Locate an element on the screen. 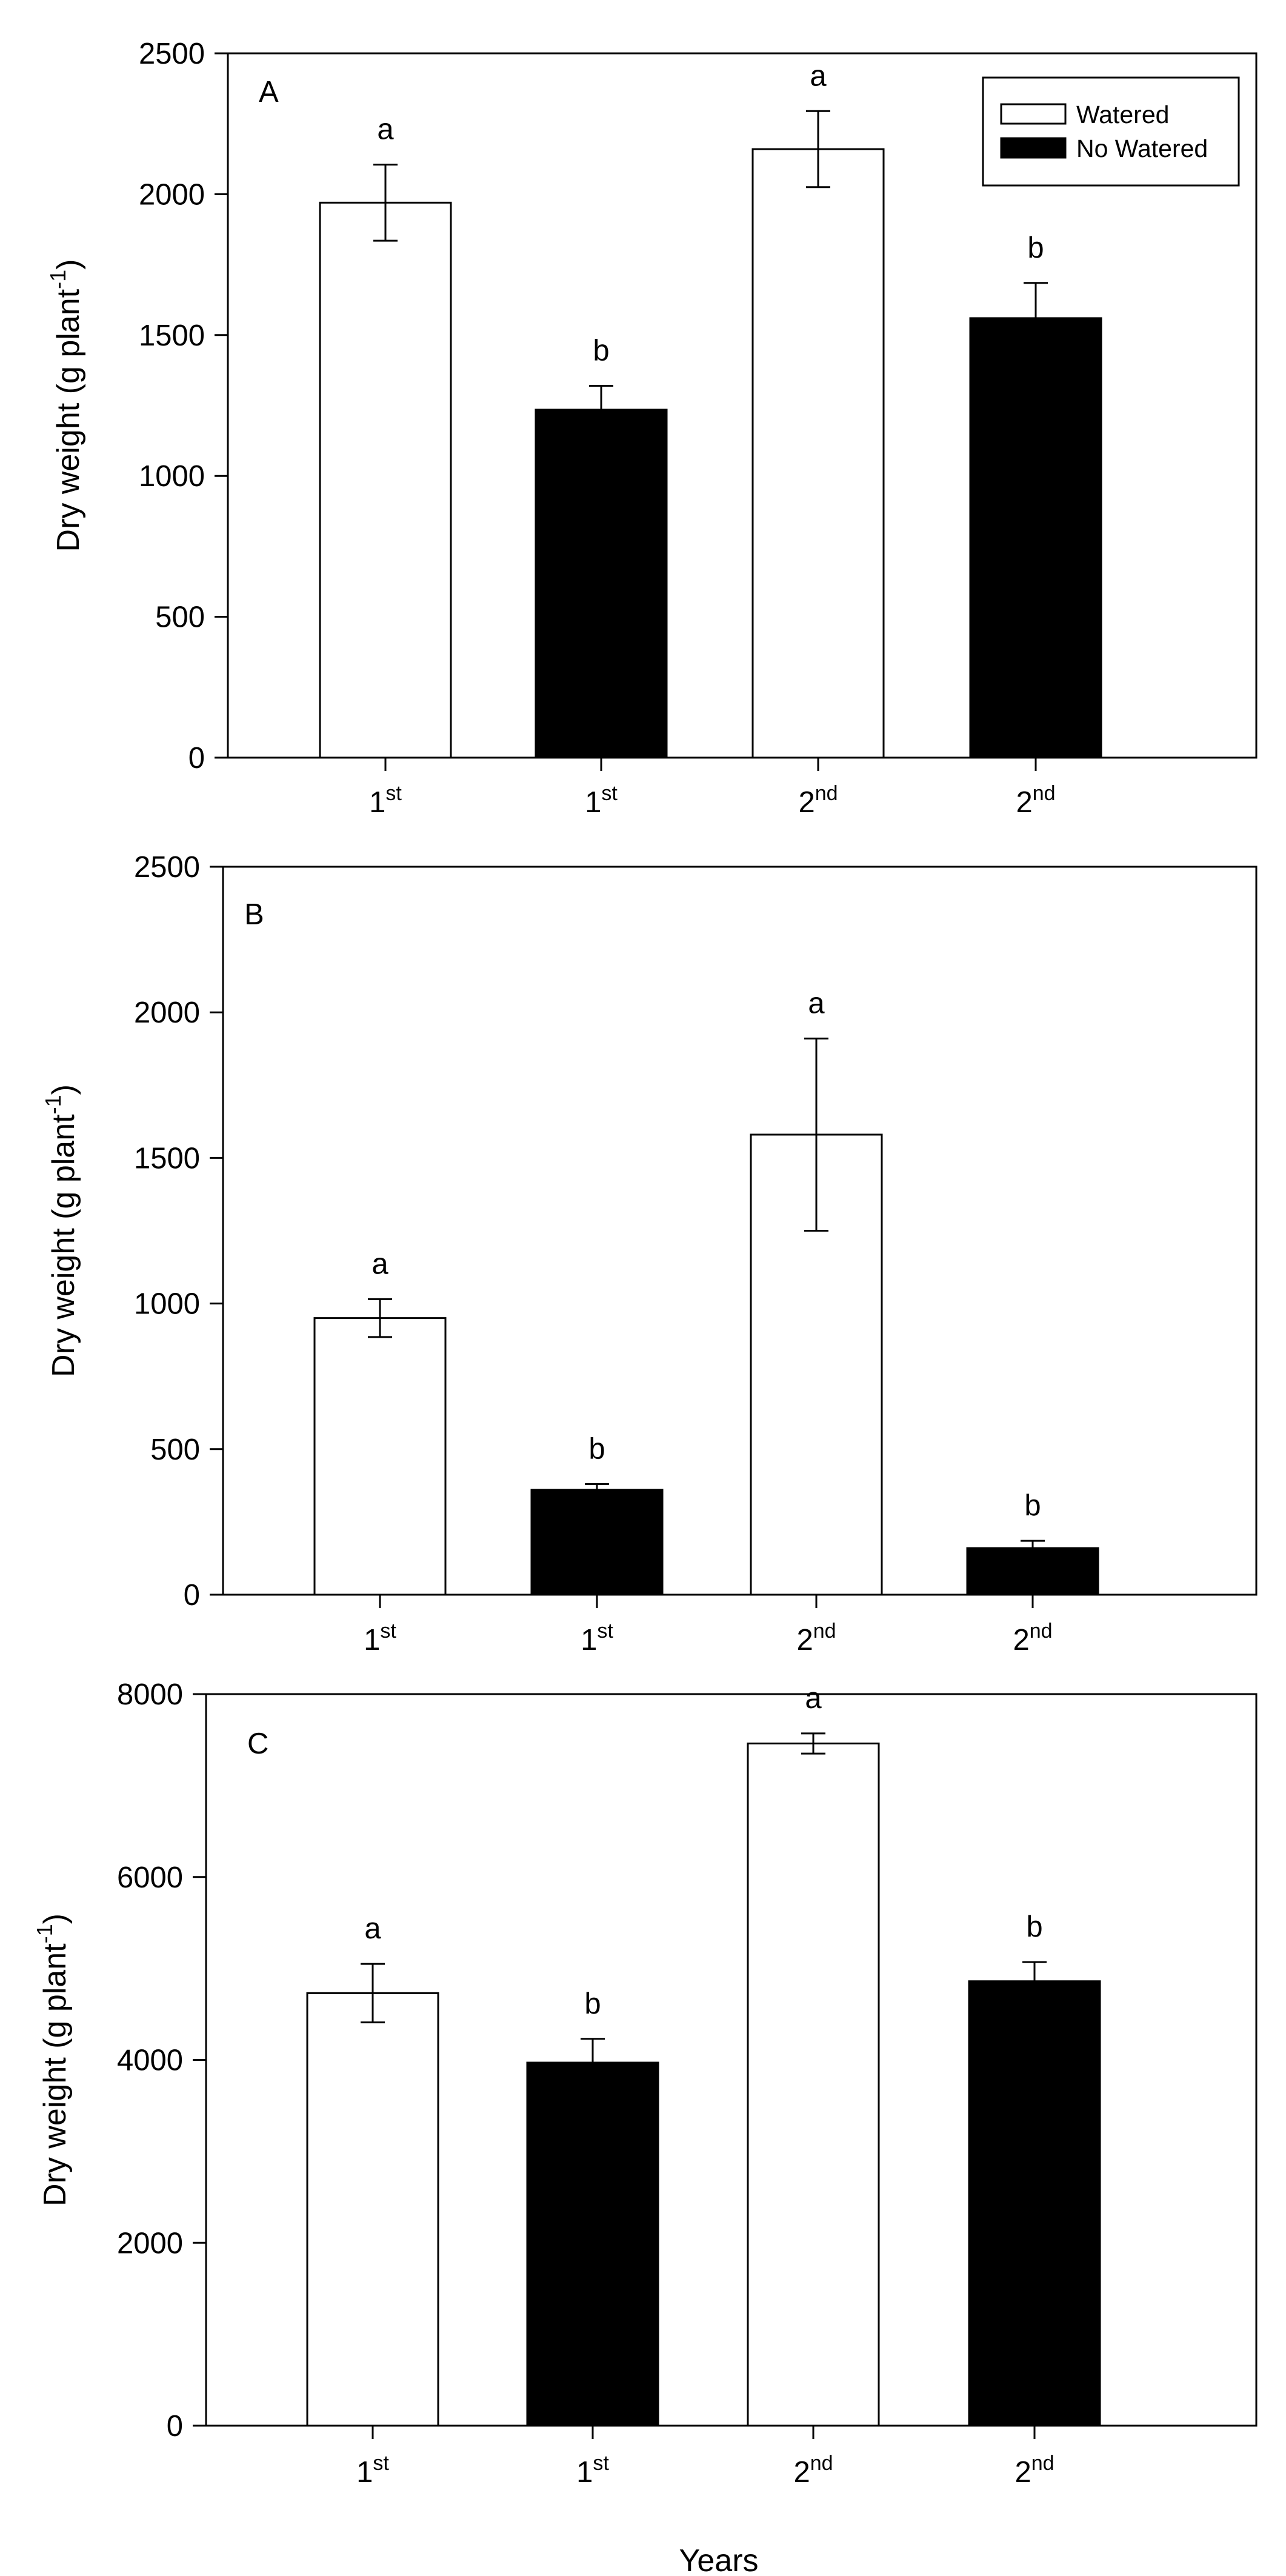  y-tick-label-a-3: 1500 is located at coordinates (172, 336).